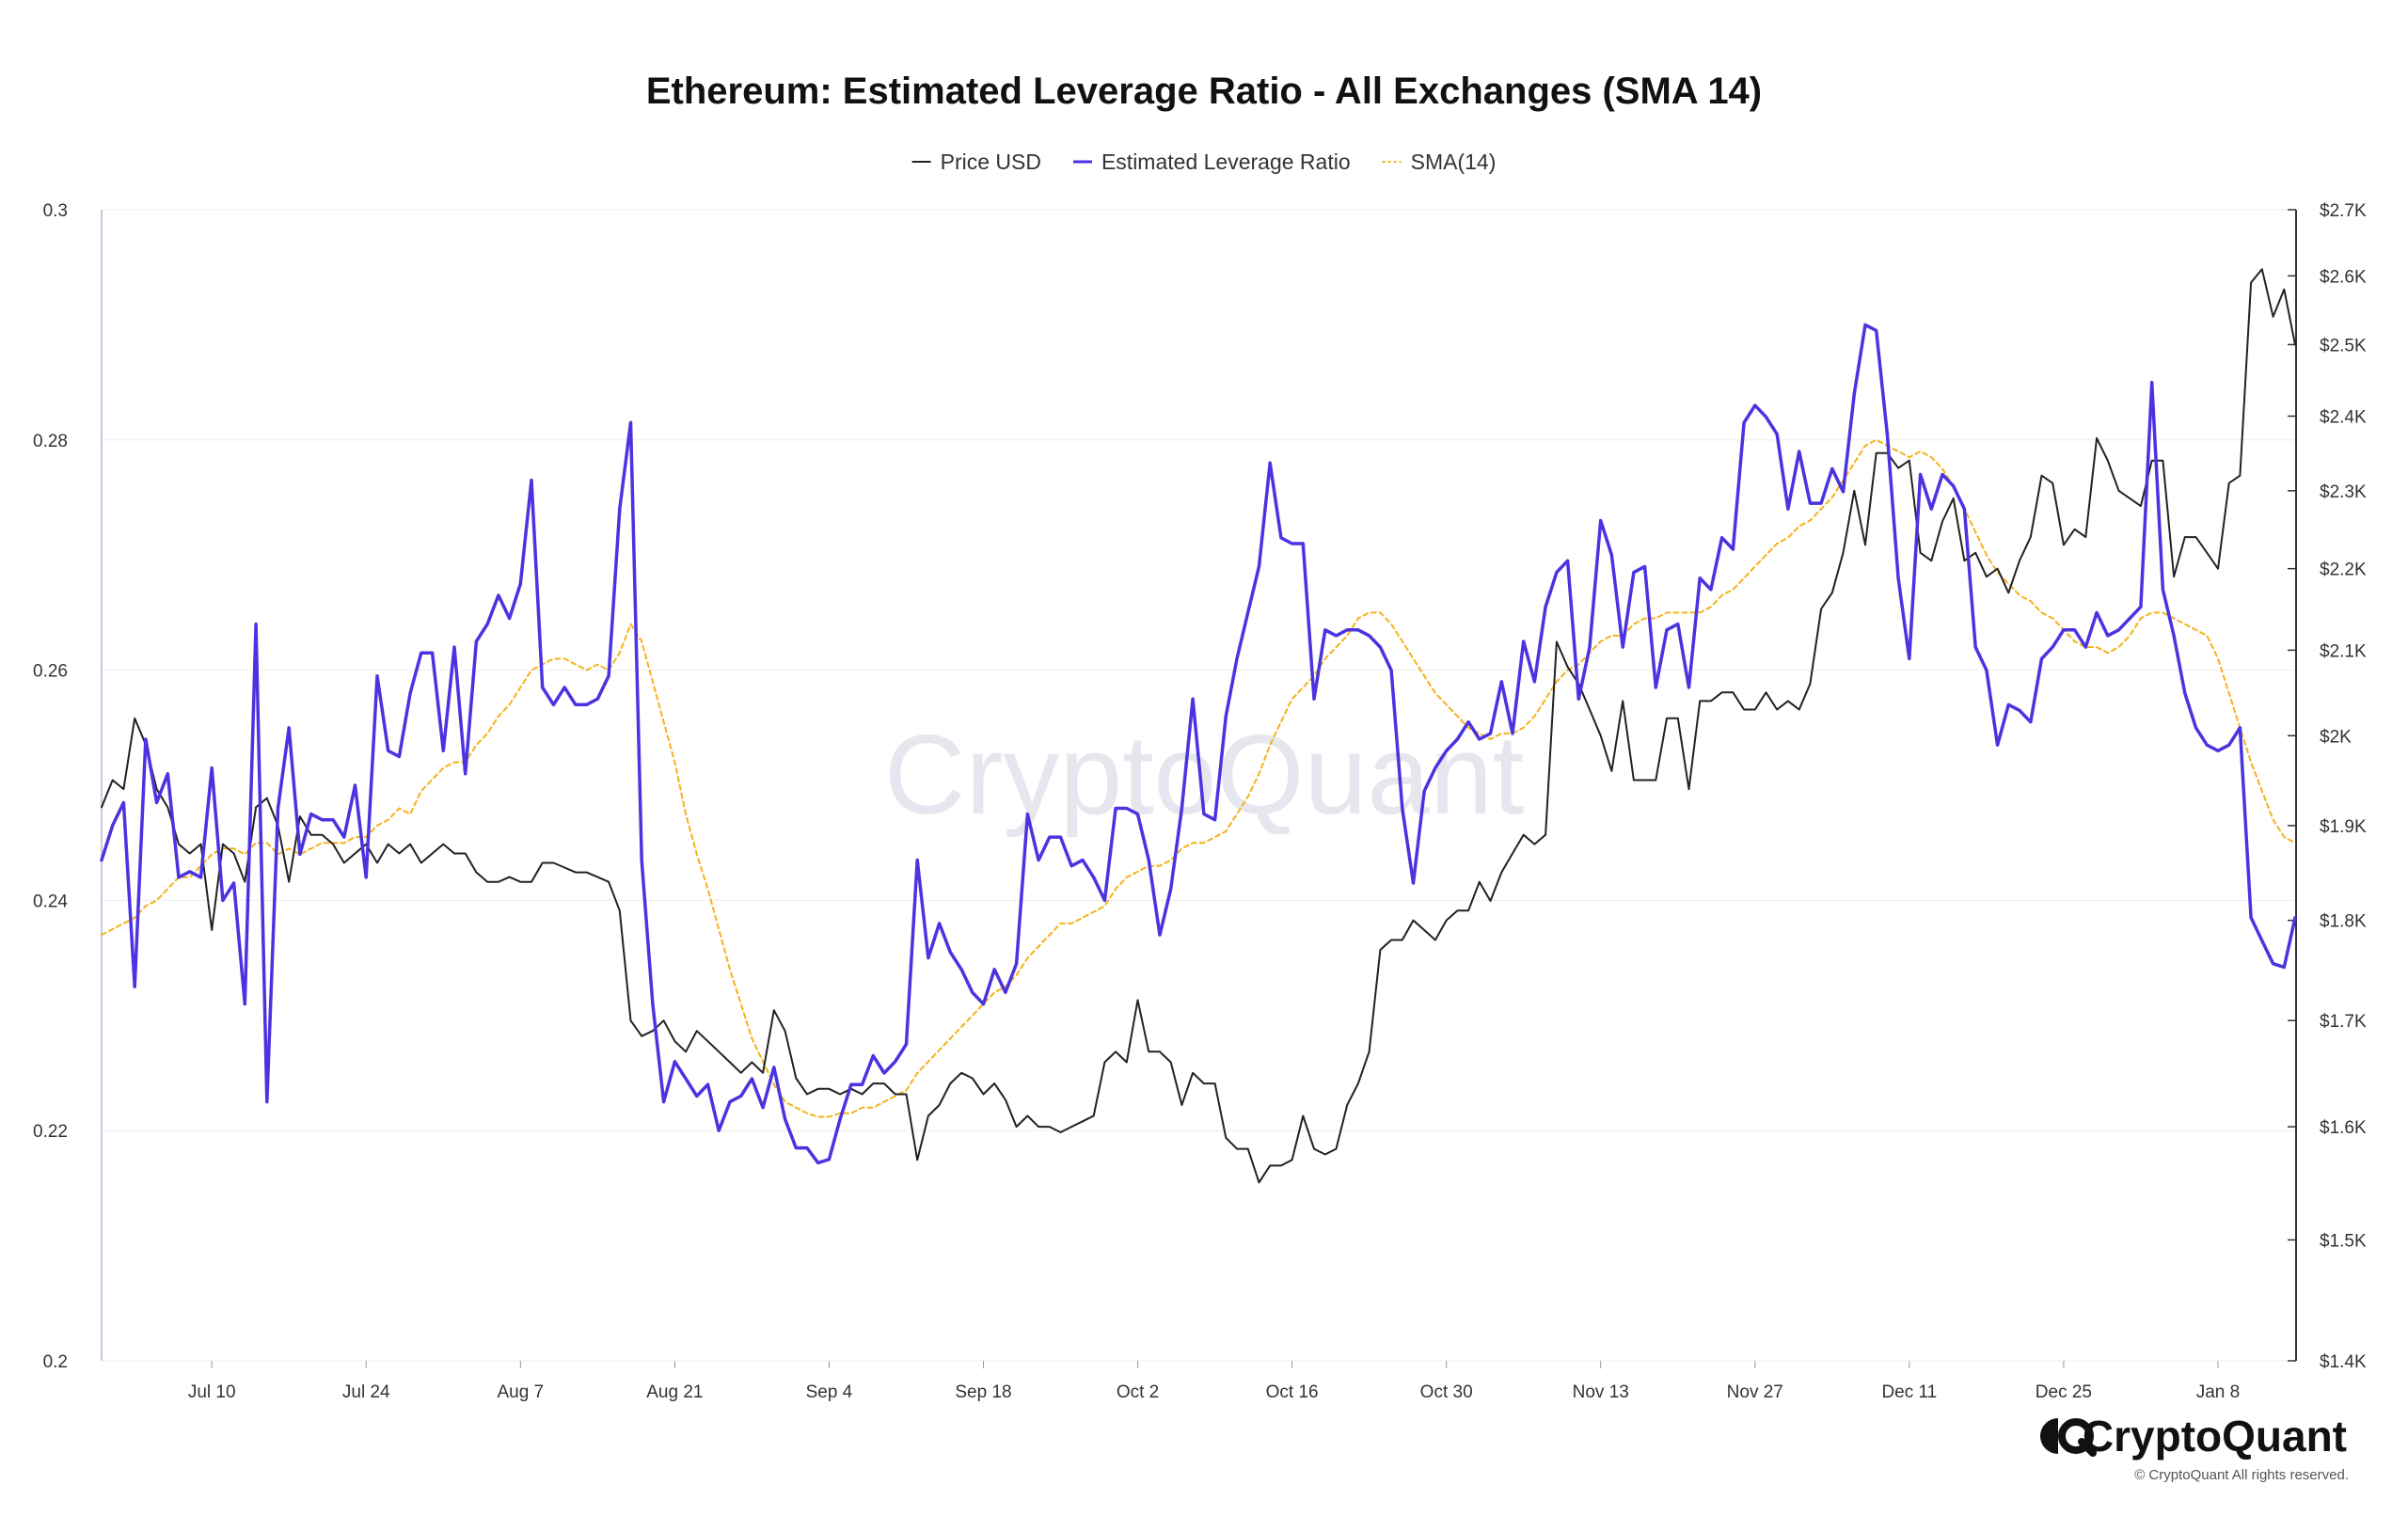 Image resolution: width=2408 pixels, height=1516 pixels. I want to click on legend: Price USD Estimated Leverage Ratio SMA(14), so click(1204, 162).